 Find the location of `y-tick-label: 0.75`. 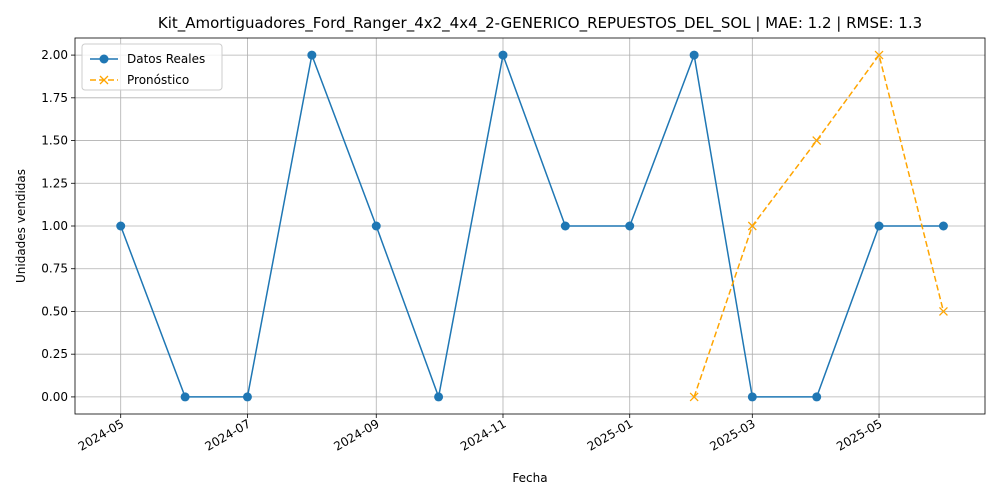

y-tick-label: 0.75 is located at coordinates (54, 269).